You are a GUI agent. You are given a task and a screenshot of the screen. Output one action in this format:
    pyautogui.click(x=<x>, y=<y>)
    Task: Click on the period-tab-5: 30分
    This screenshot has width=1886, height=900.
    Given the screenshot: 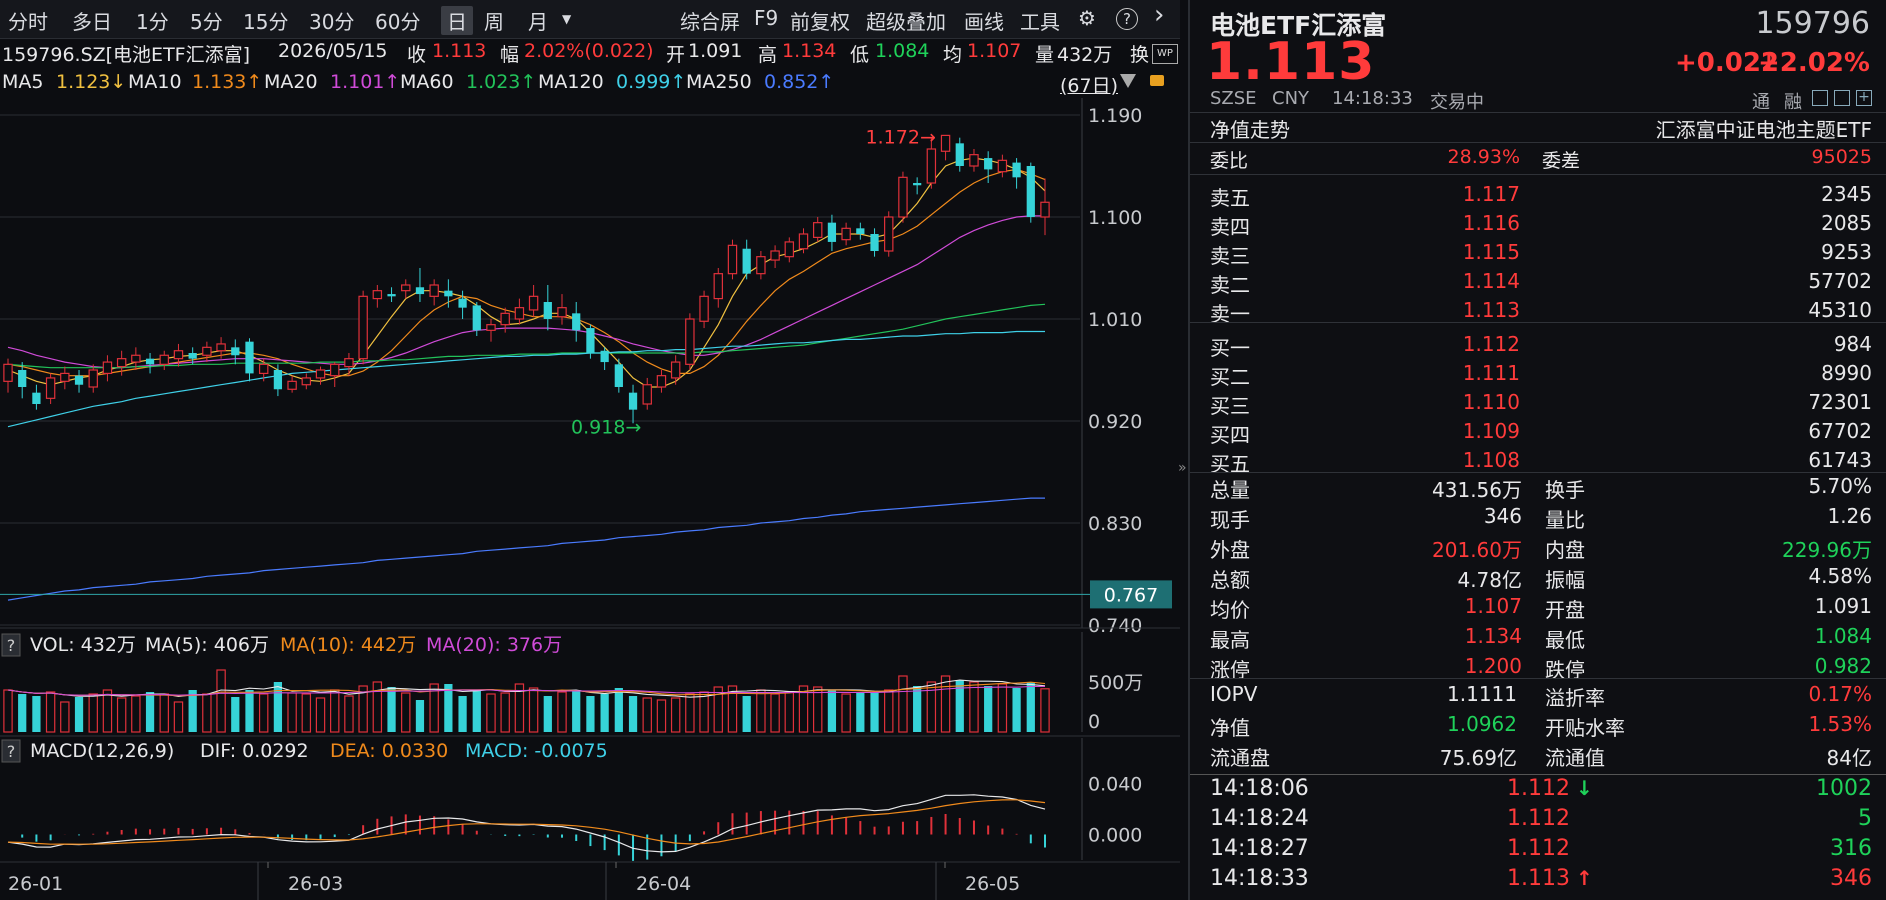 What is the action you would take?
    pyautogui.click(x=332, y=22)
    